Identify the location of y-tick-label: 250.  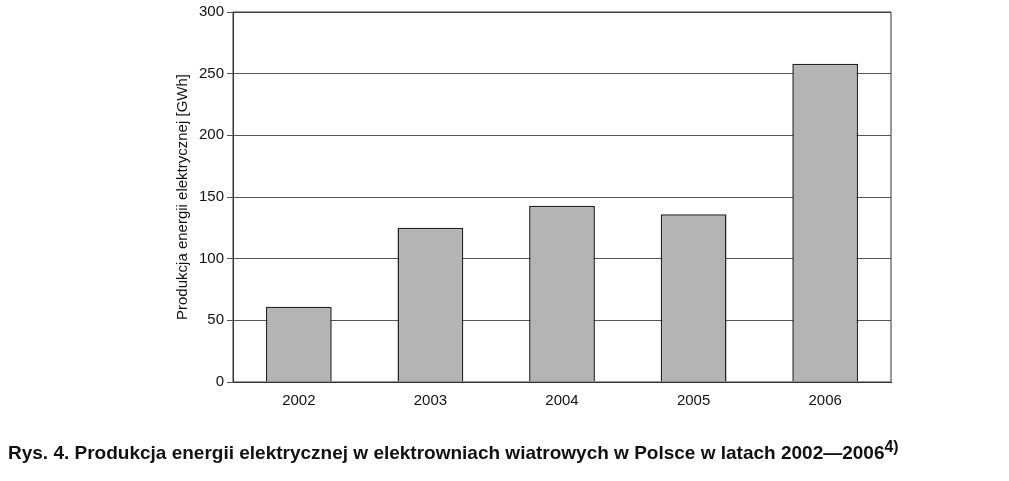
(212, 72).